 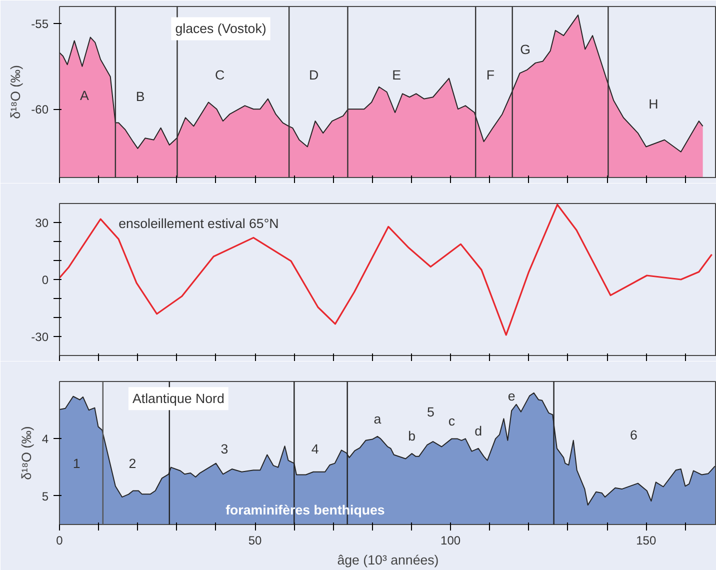 What do you see at coordinates (45, 496) in the screenshot?
I see `y-tick-label: 5` at bounding box center [45, 496].